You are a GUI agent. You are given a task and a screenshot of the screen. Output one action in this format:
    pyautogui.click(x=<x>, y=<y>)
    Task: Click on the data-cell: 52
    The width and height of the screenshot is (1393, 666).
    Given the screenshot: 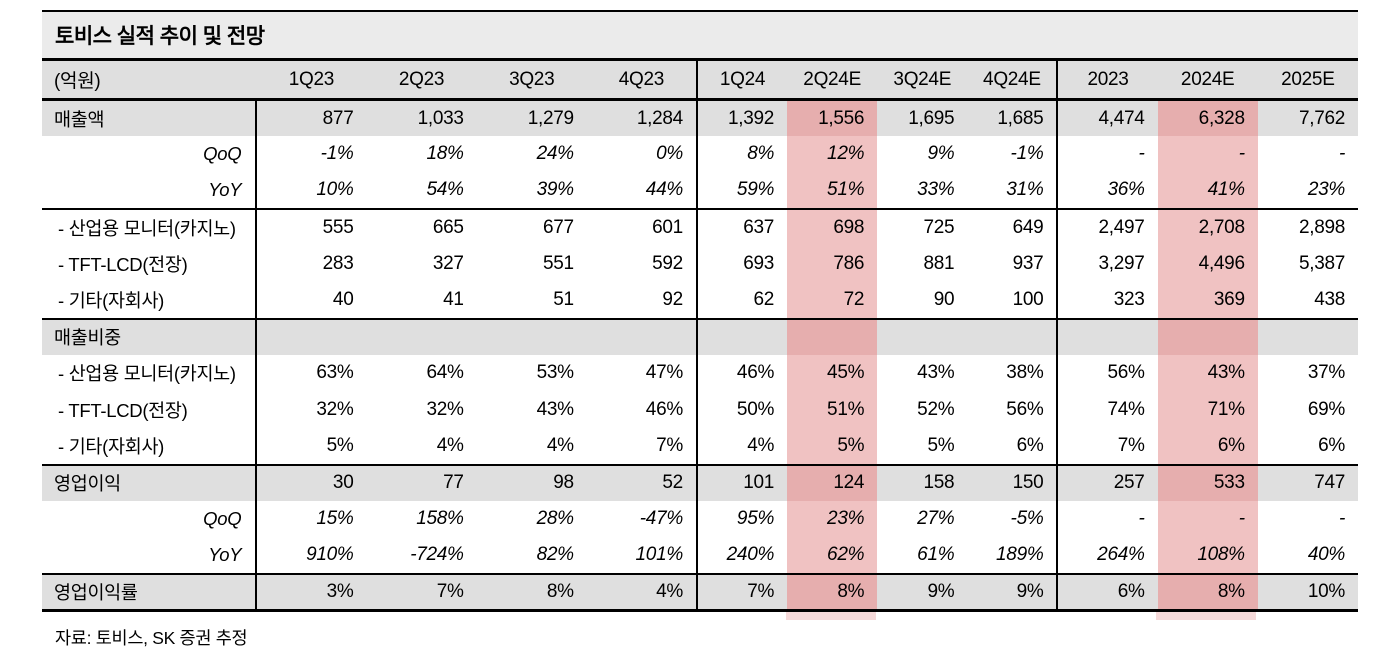 What is the action you would take?
    pyautogui.click(x=642, y=482)
    